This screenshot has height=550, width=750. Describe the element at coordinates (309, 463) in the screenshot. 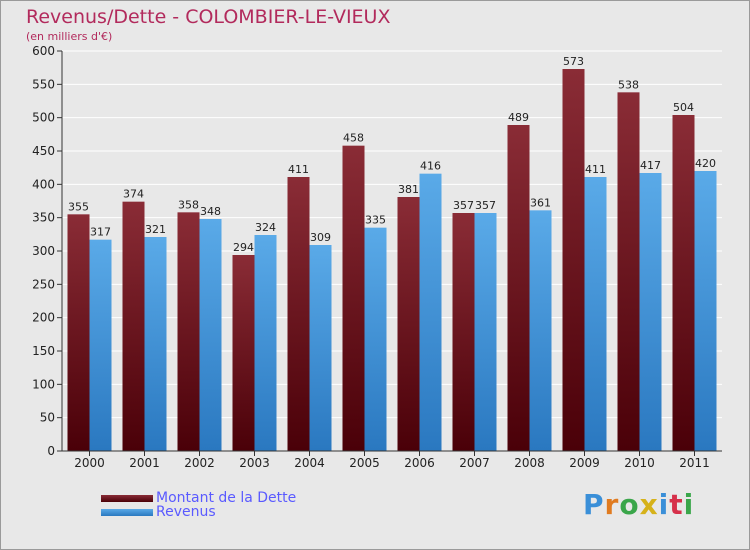

I see `x-tick-label: 2004` at that location.